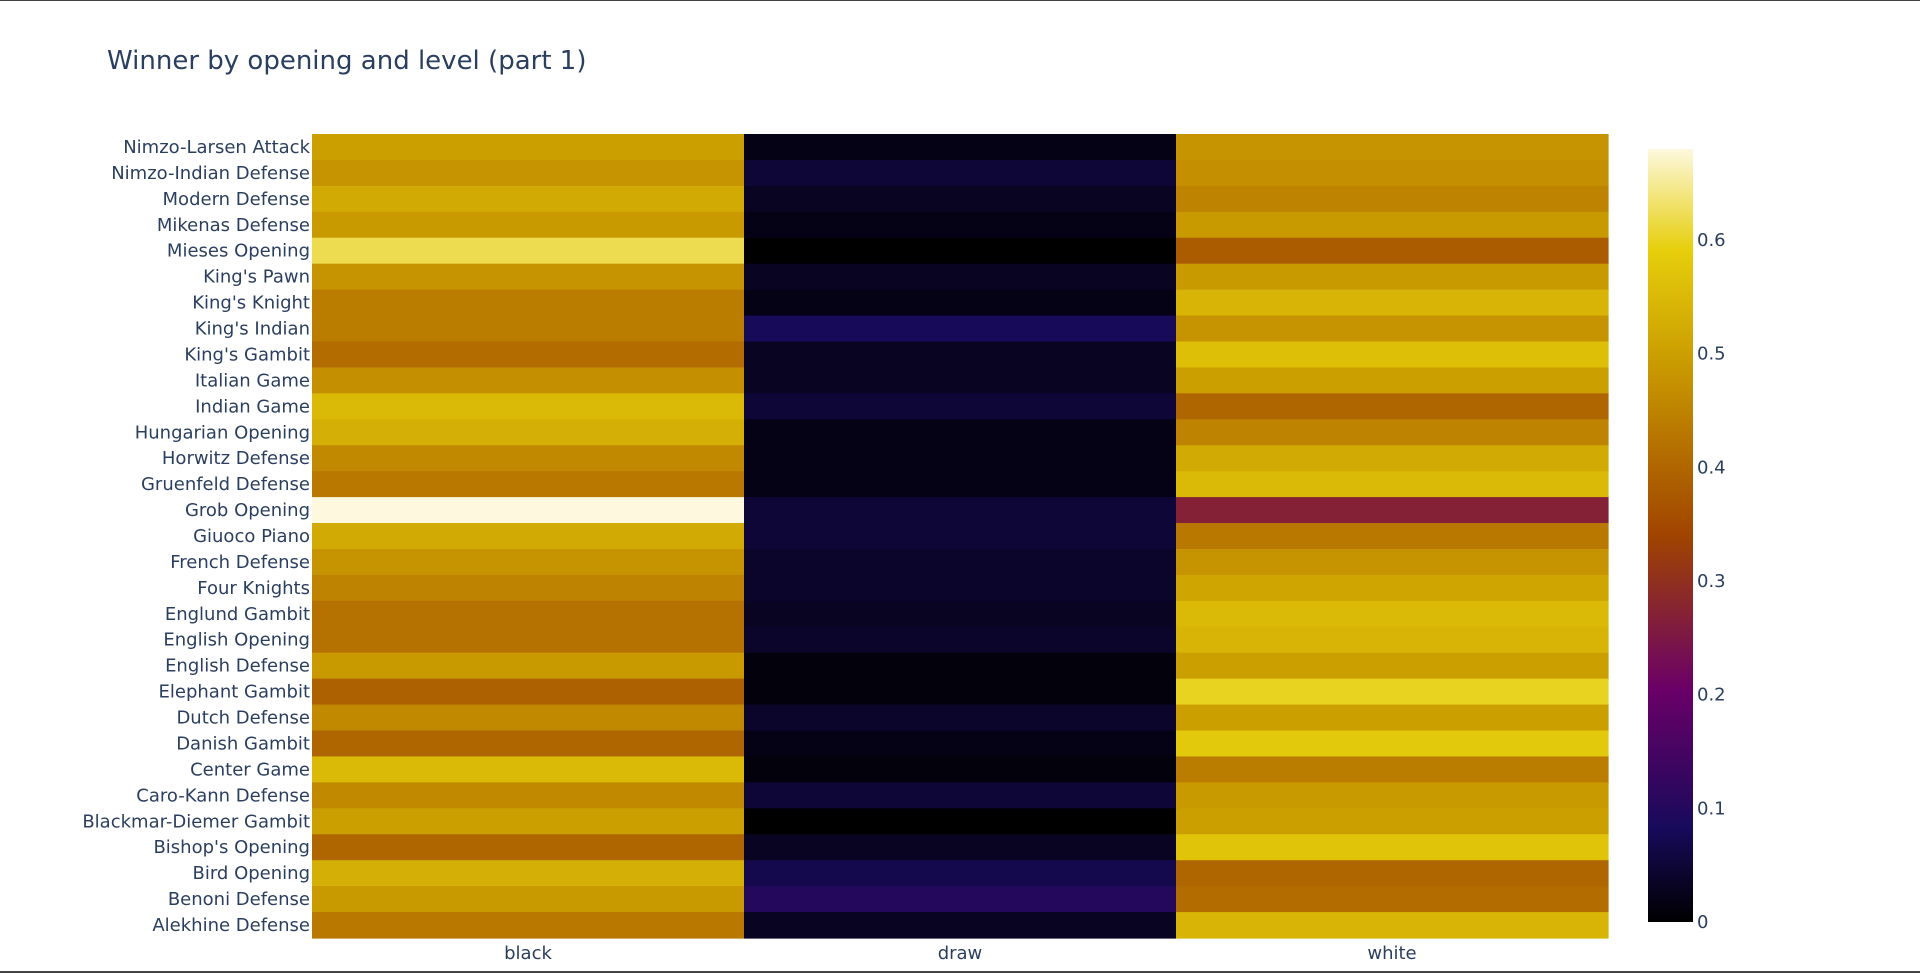 Image resolution: width=1920 pixels, height=973 pixels. I want to click on colorbar-tick-label: 0.3, so click(1711, 581).